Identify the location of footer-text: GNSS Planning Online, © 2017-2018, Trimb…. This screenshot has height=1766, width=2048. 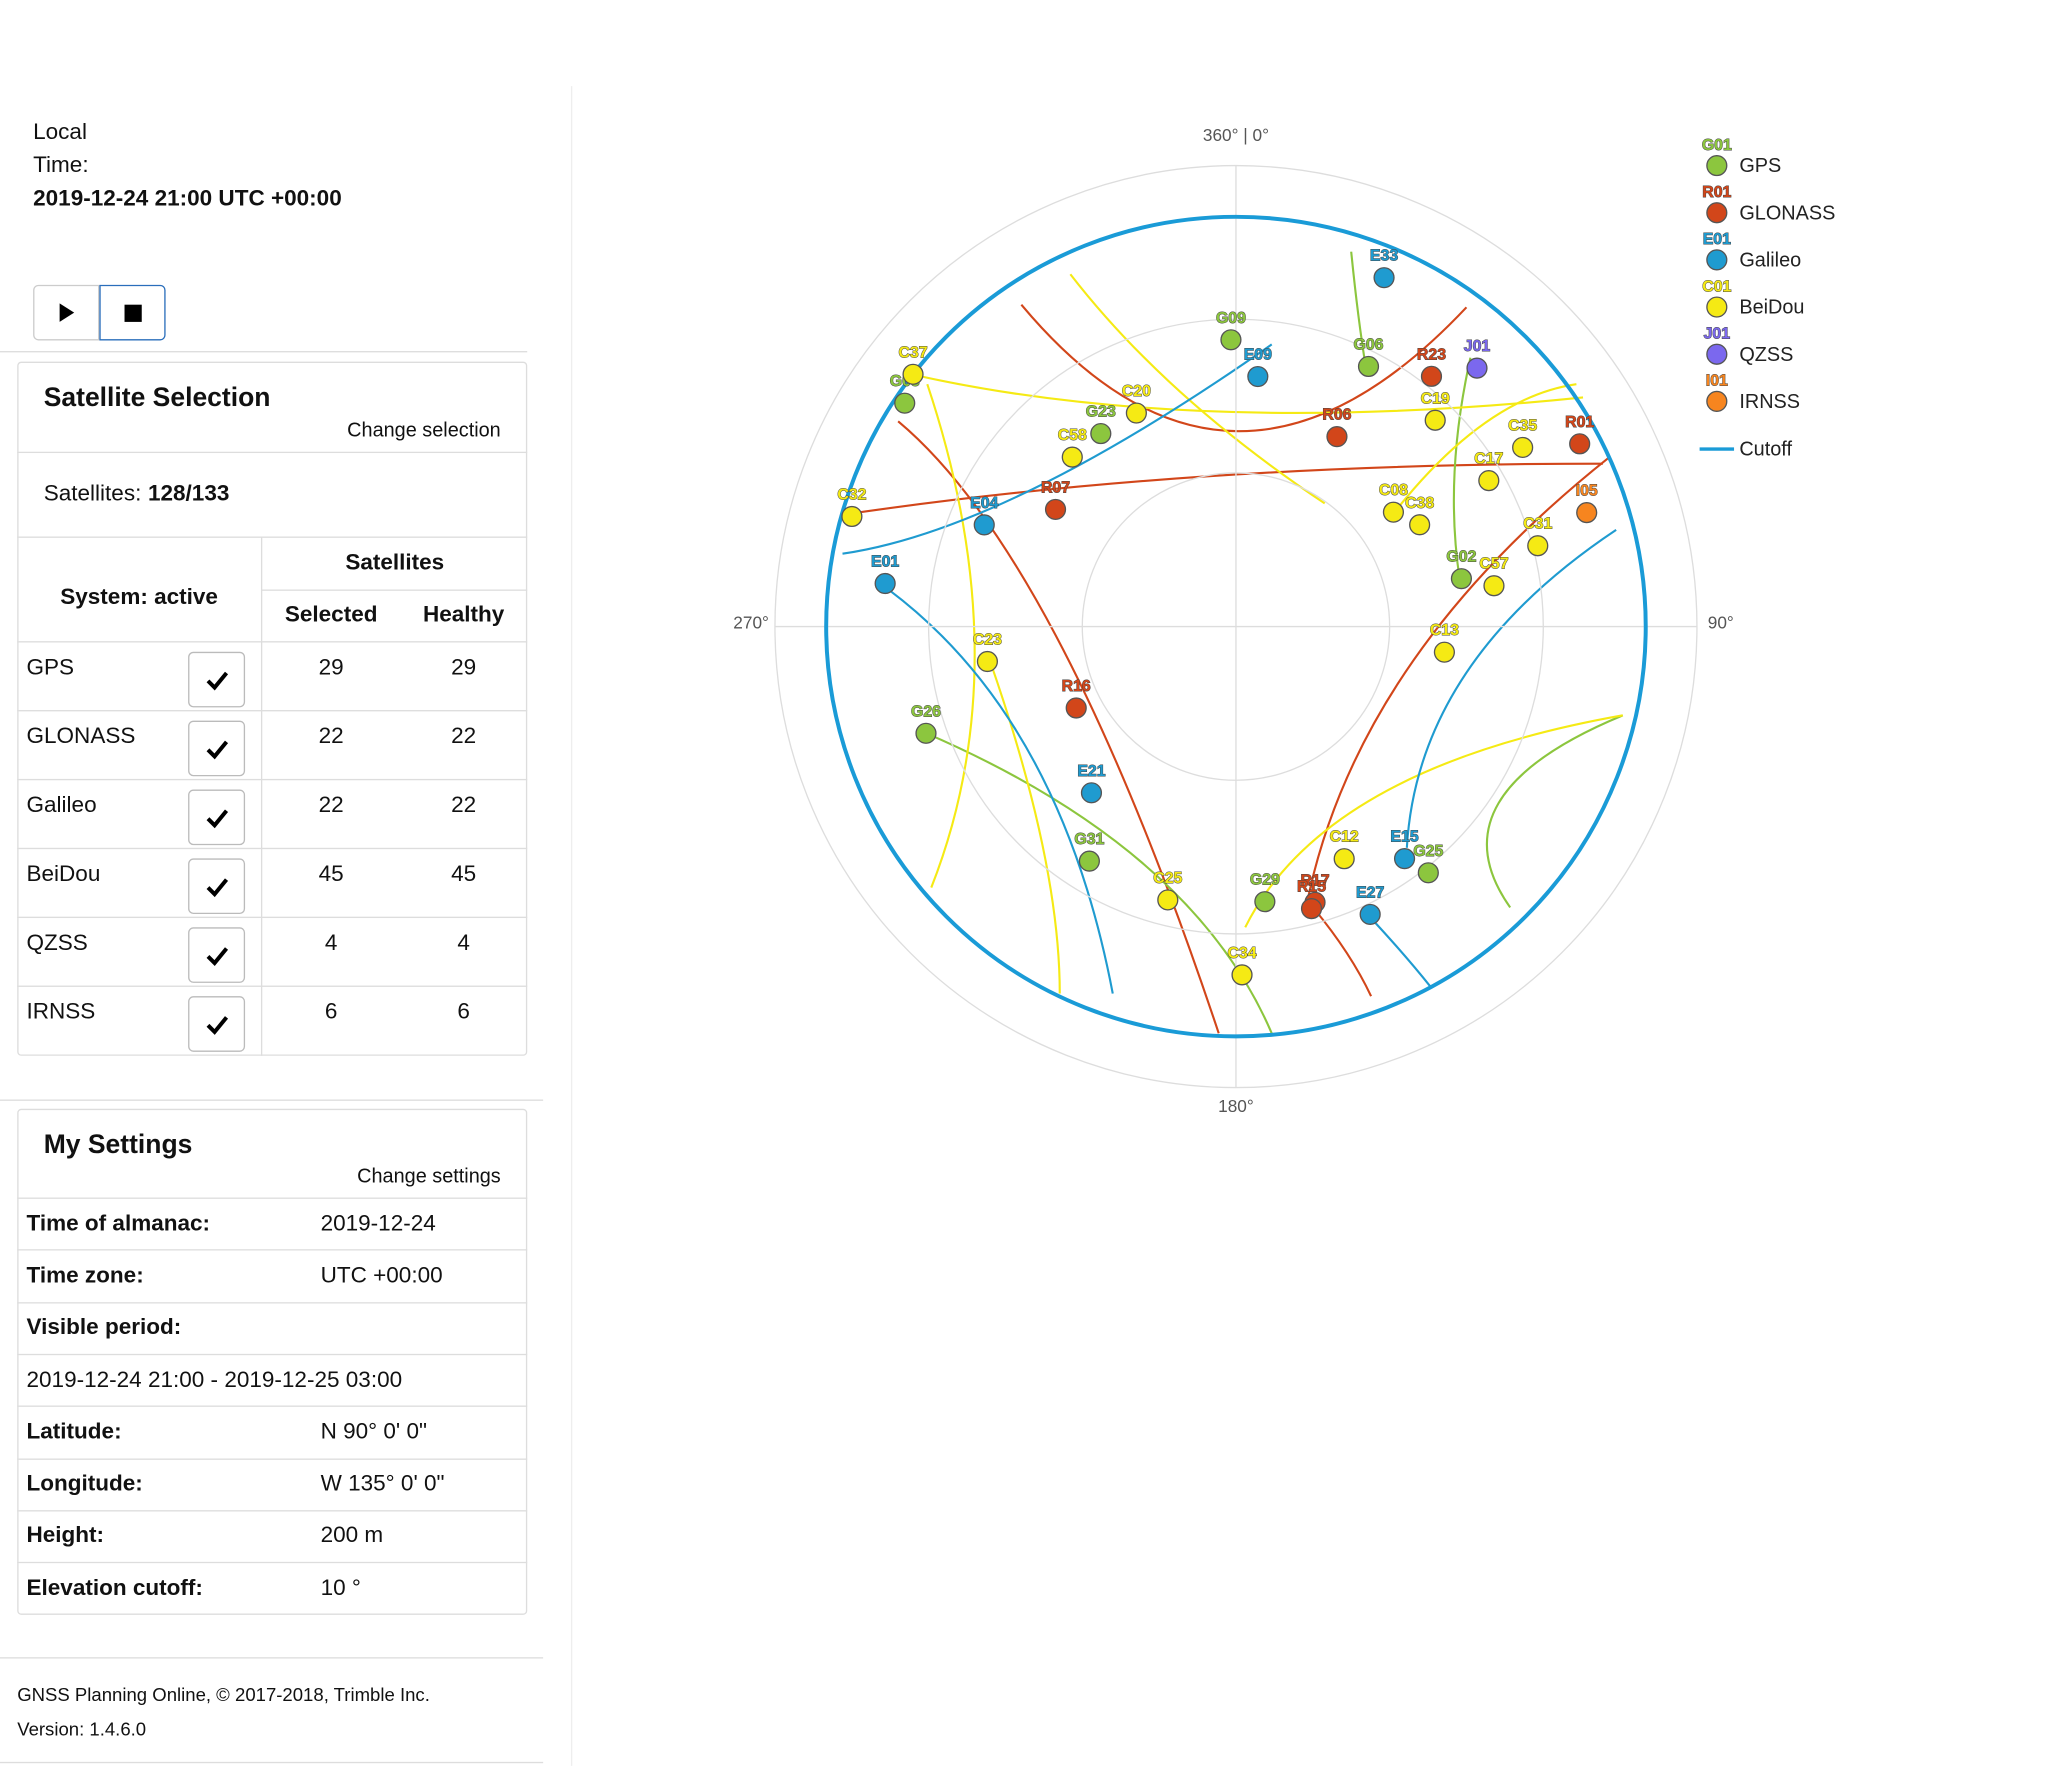
(223, 1694).